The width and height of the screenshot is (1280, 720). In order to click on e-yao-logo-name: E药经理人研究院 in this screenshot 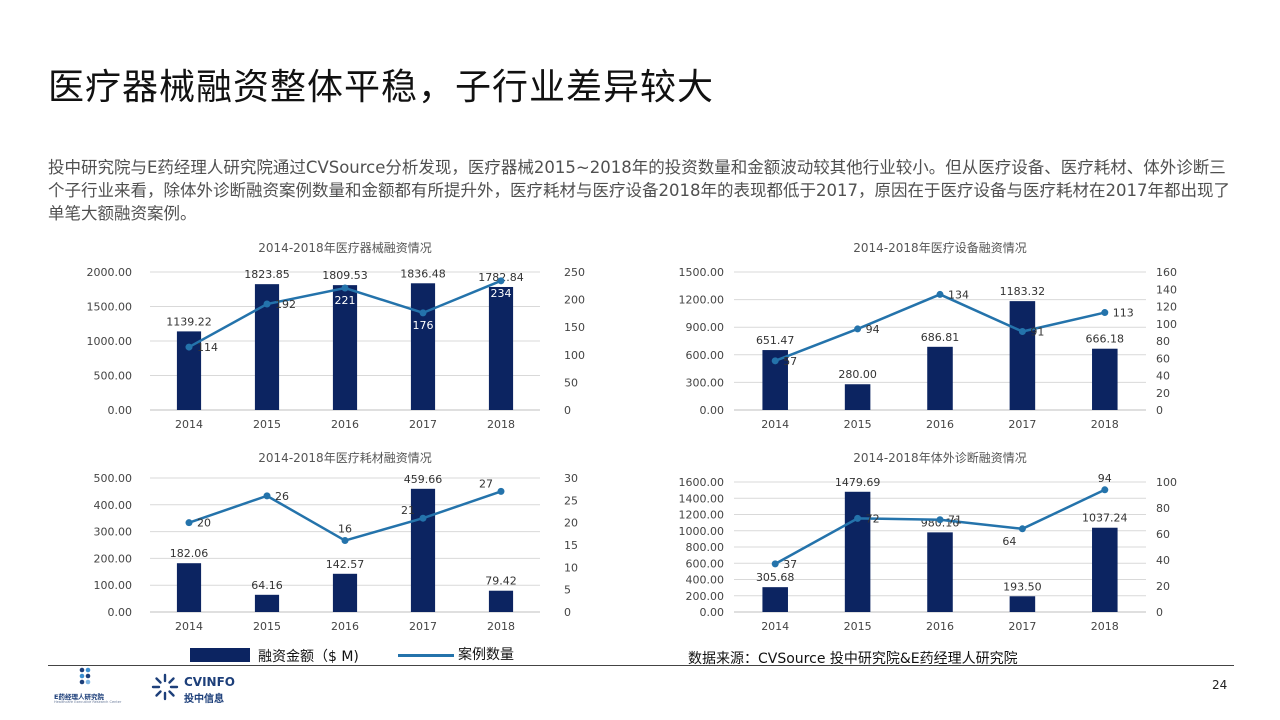, I will do `click(79, 697)`.